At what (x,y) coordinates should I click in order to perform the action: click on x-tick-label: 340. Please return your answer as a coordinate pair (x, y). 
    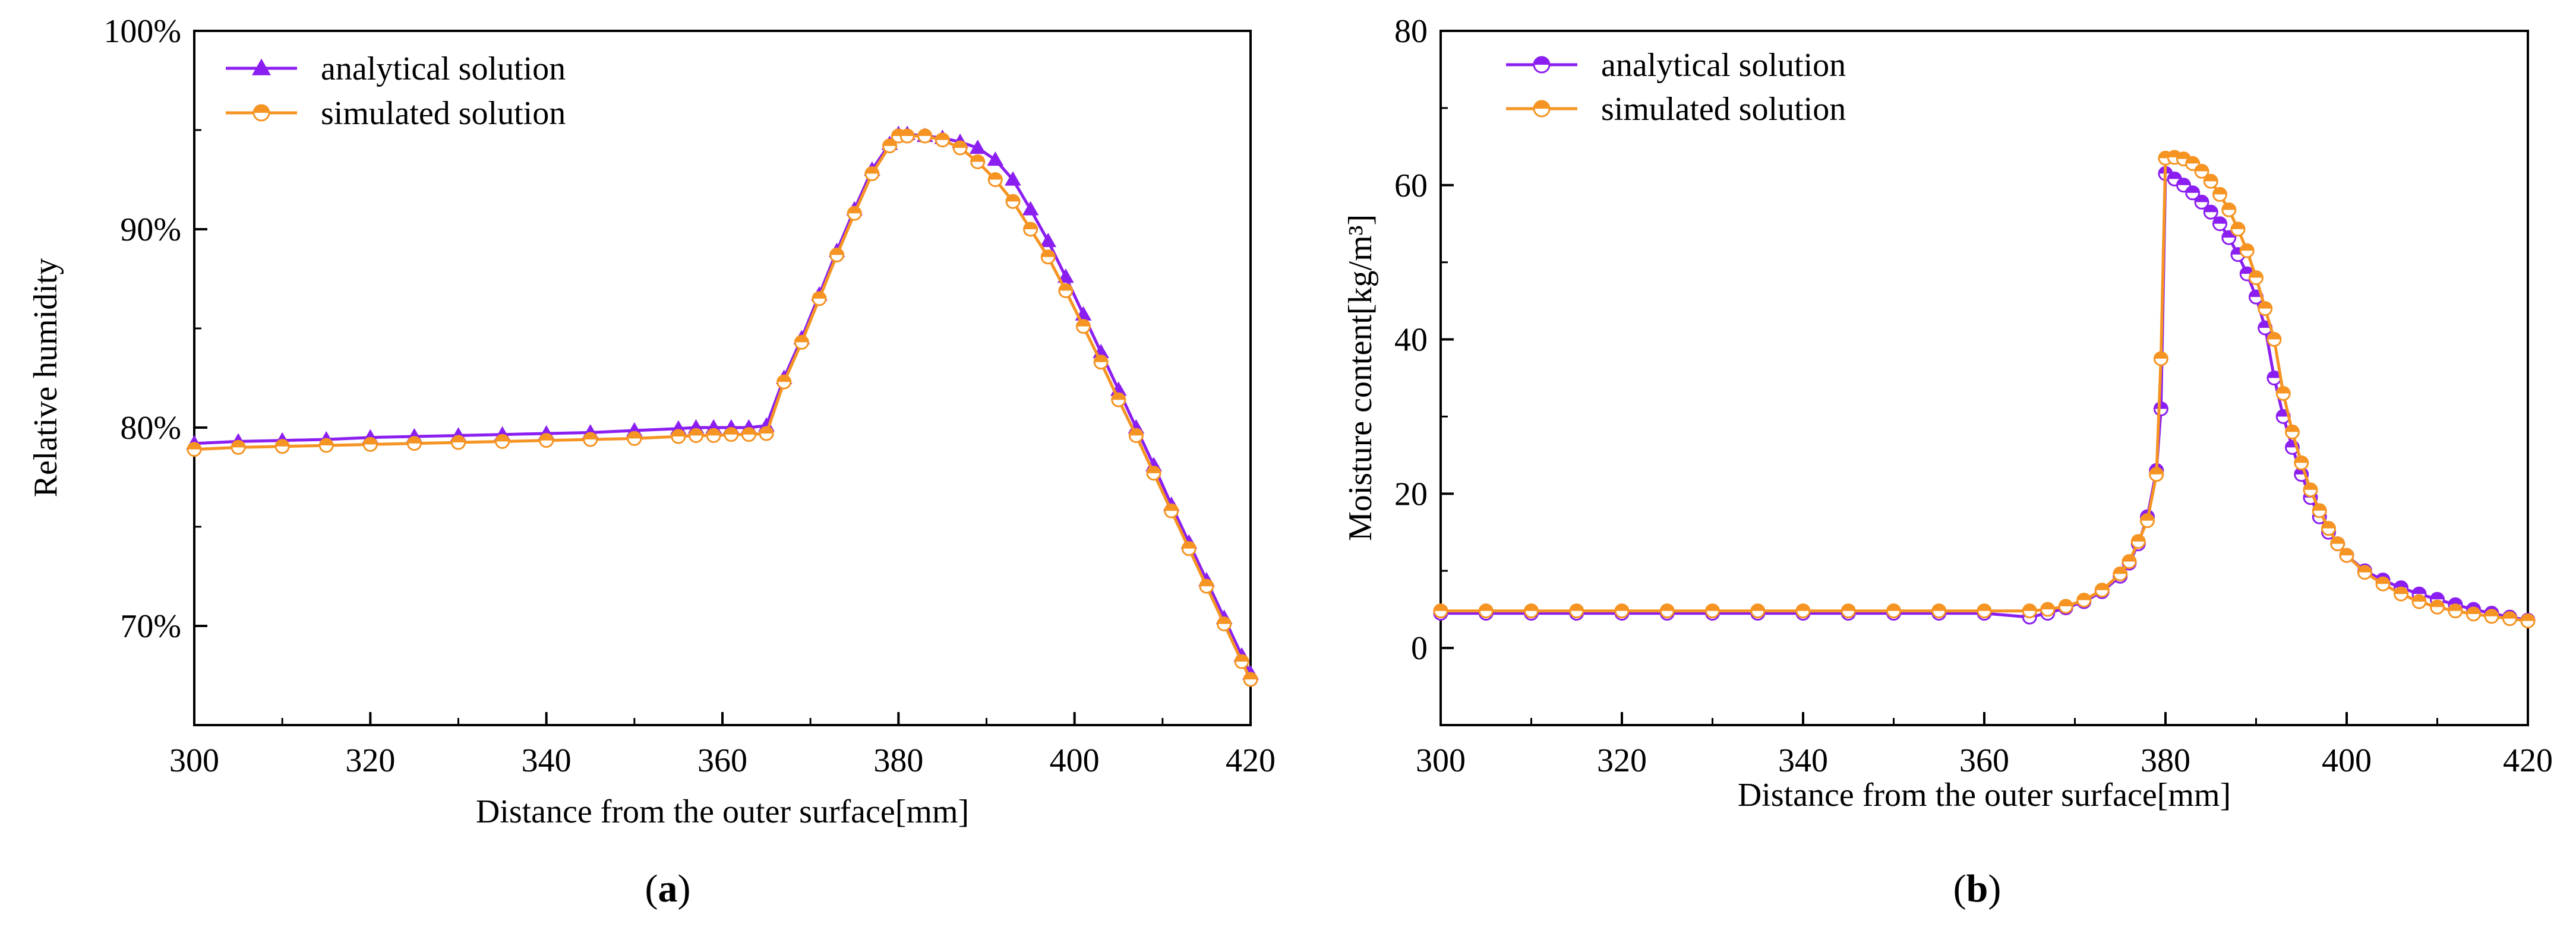
    Looking at the image, I should click on (547, 760).